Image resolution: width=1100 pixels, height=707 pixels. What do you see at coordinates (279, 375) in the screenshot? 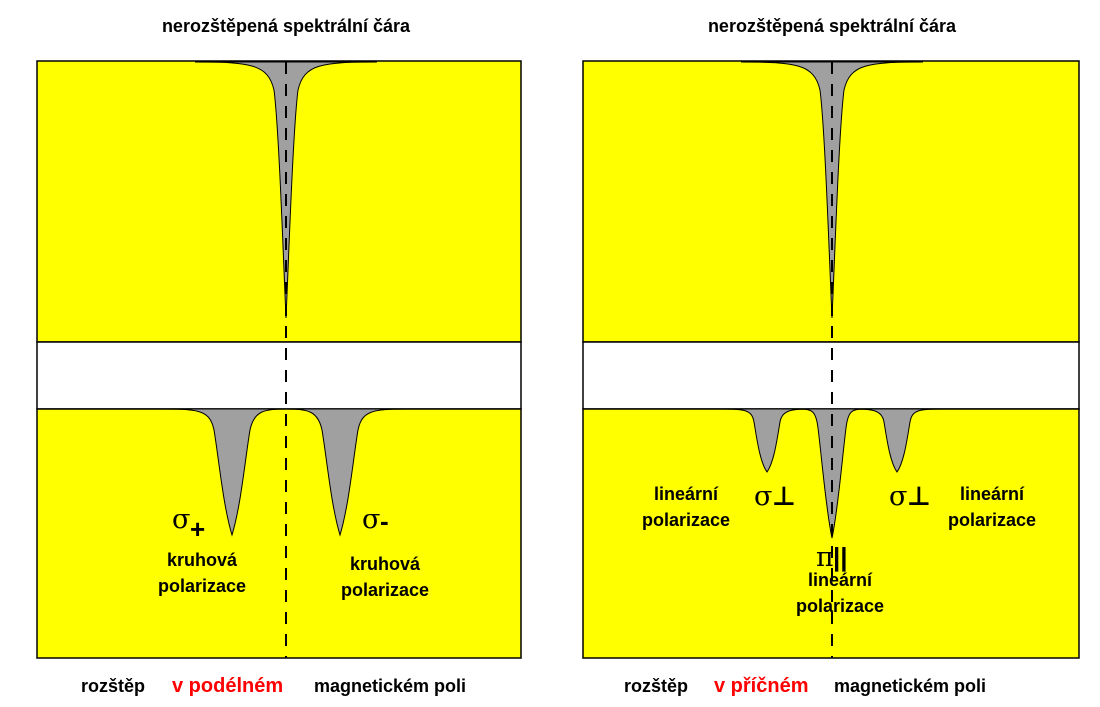
I see `left-gap-band` at bounding box center [279, 375].